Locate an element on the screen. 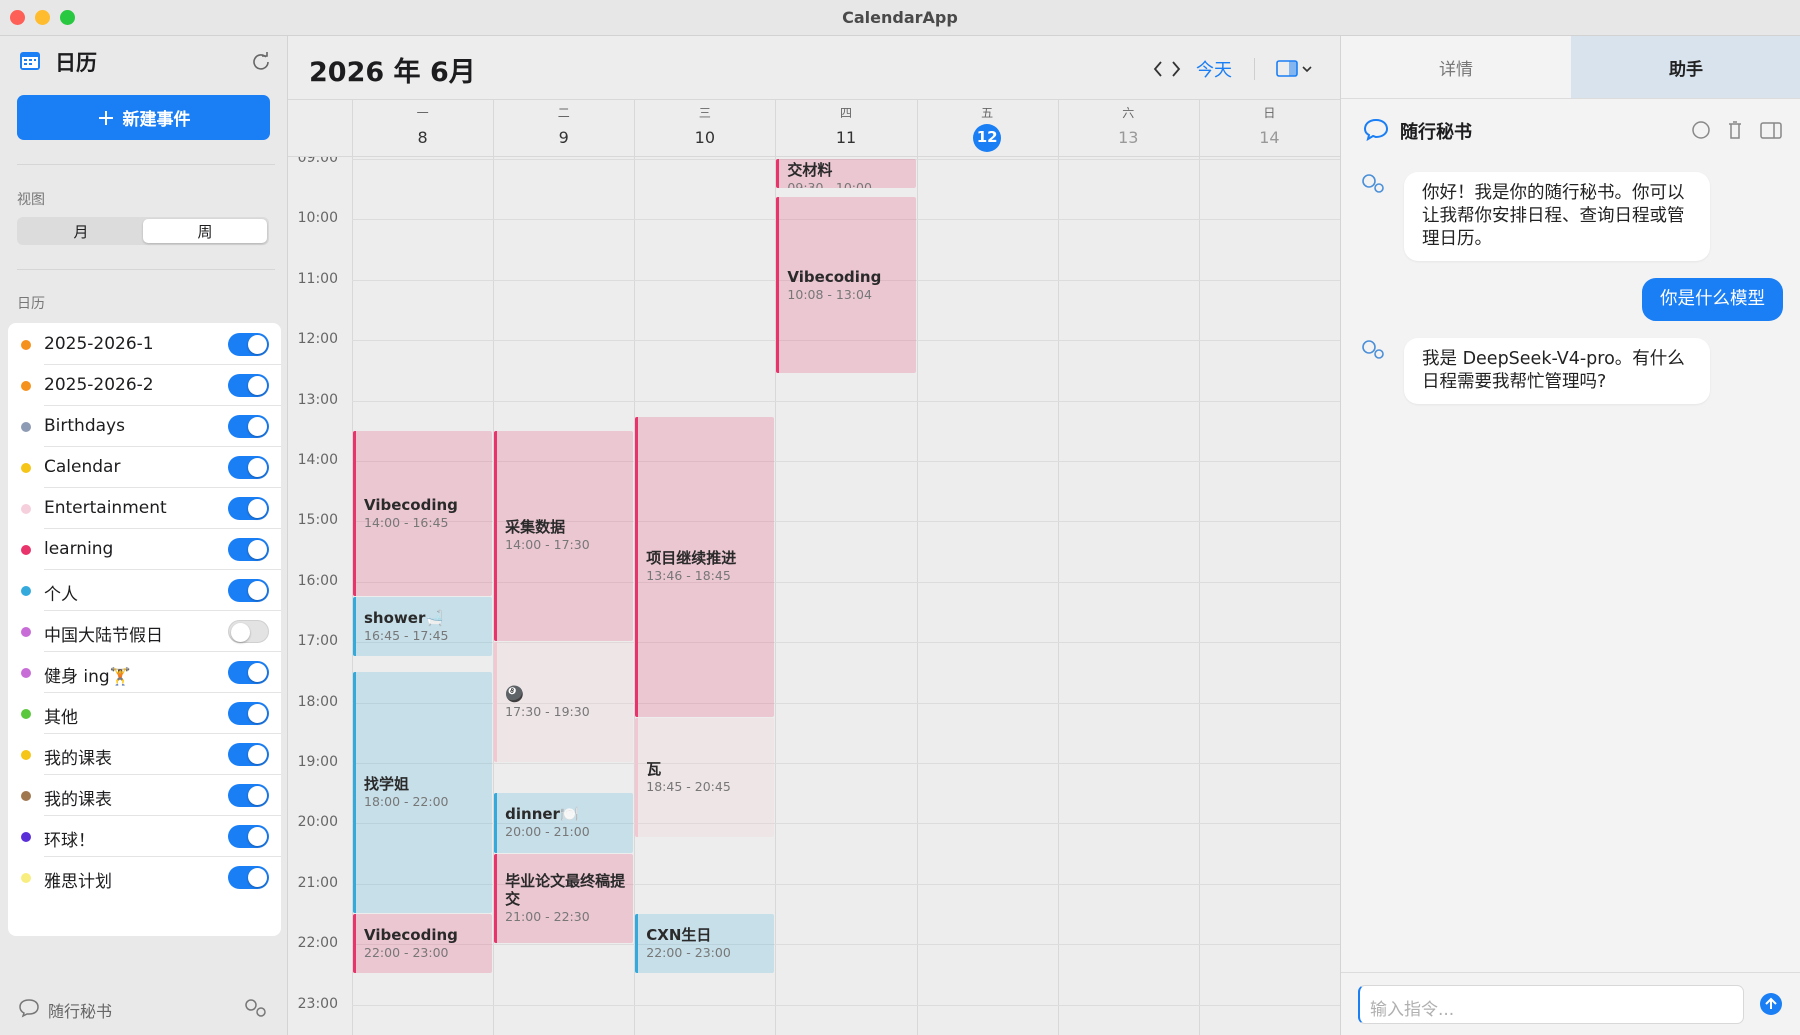  minimize-button is located at coordinates (42, 17).